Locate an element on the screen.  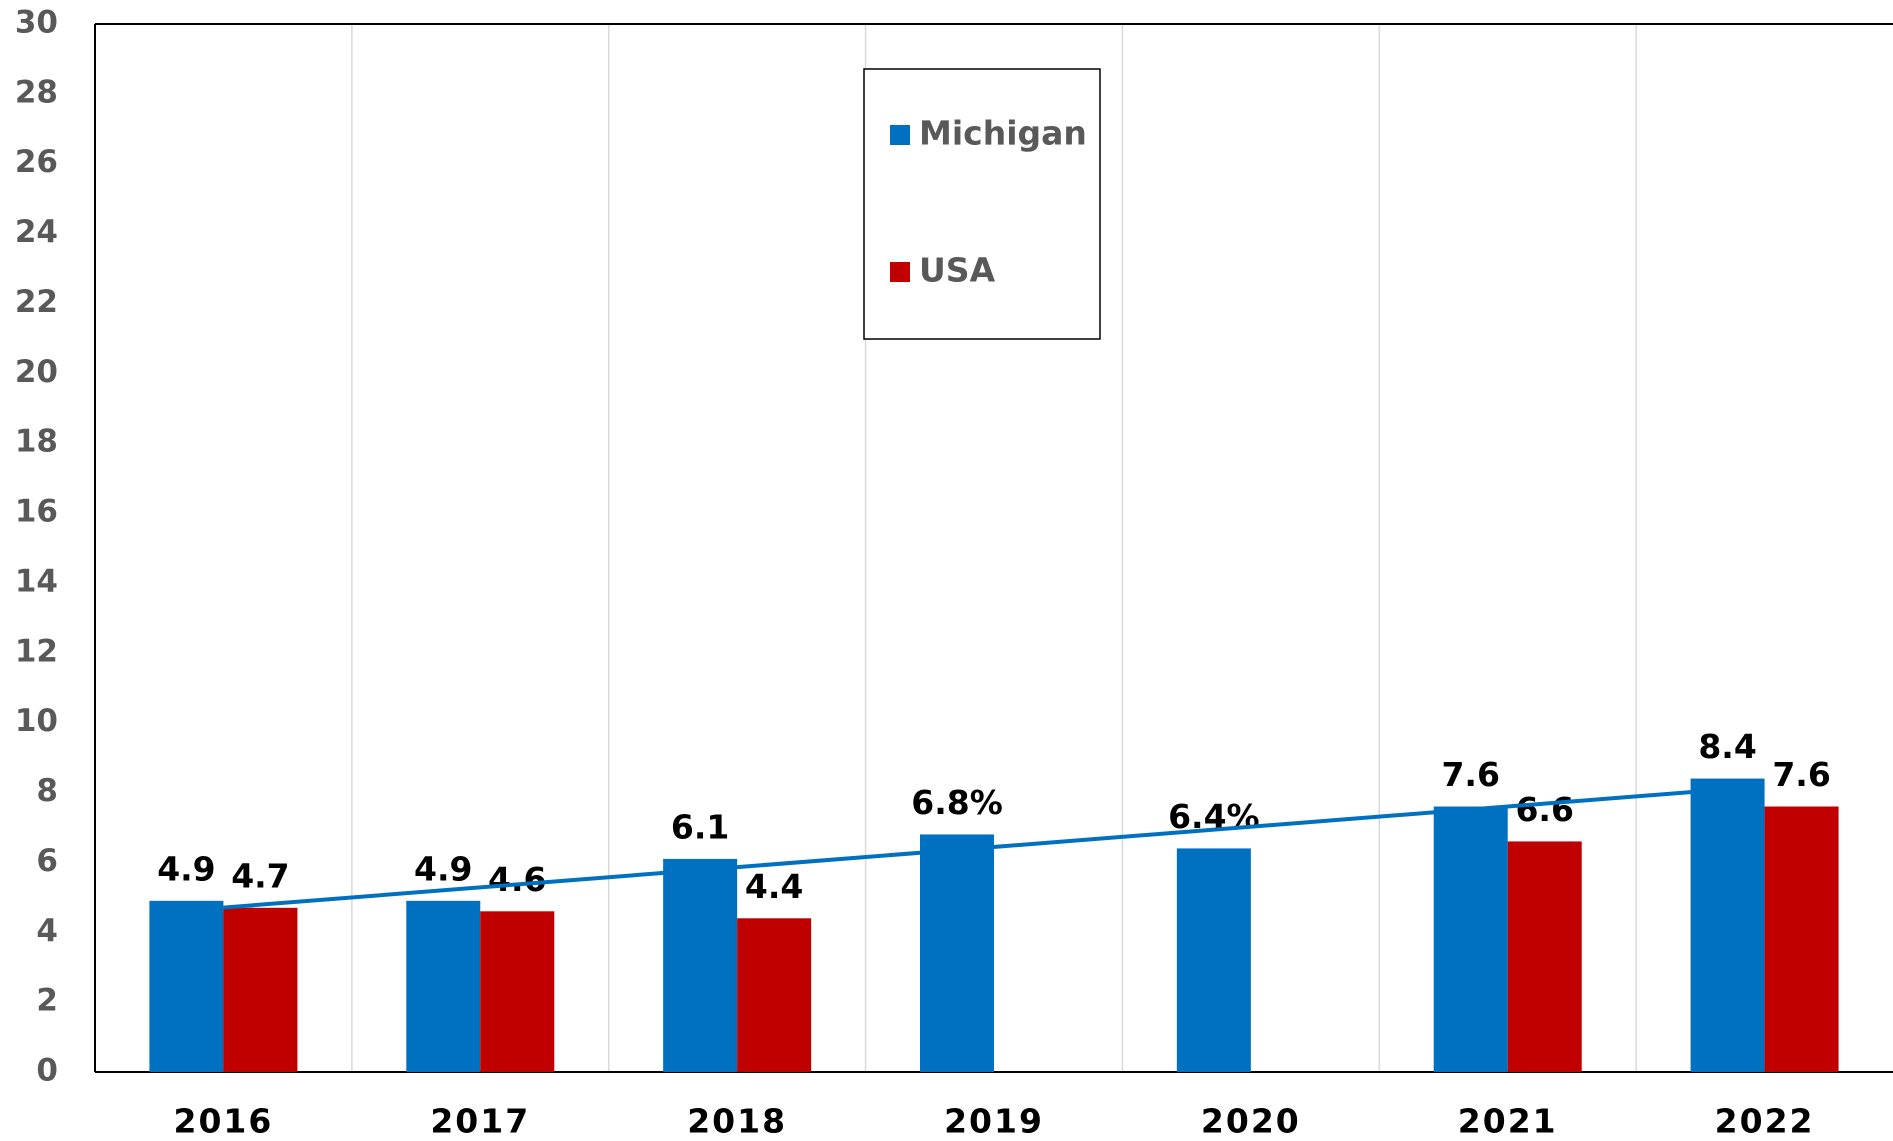
y-tick-label: 26 is located at coordinates (36, 162).